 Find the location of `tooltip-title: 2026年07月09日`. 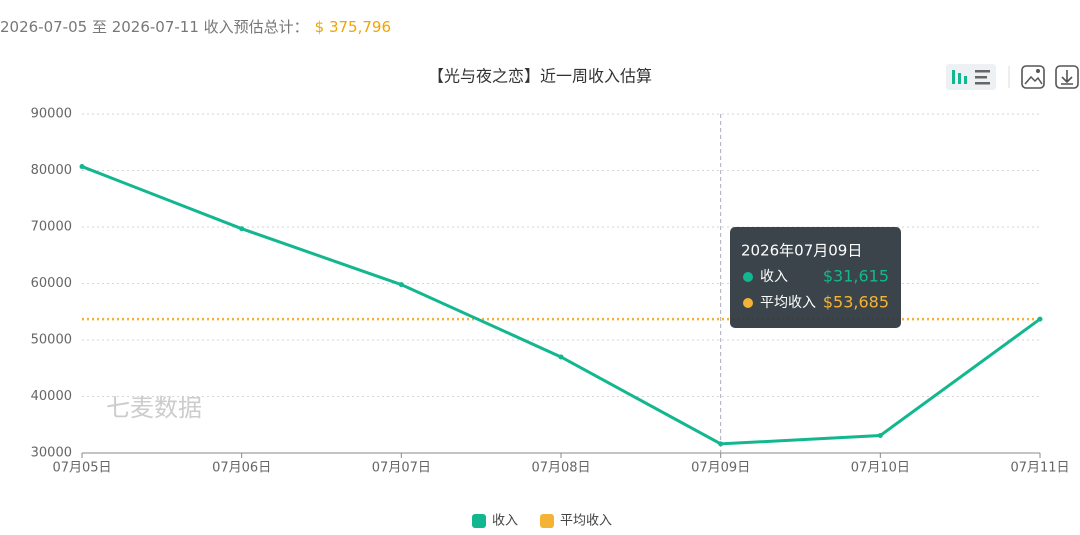

tooltip-title: 2026年07月09日 is located at coordinates (801, 251).